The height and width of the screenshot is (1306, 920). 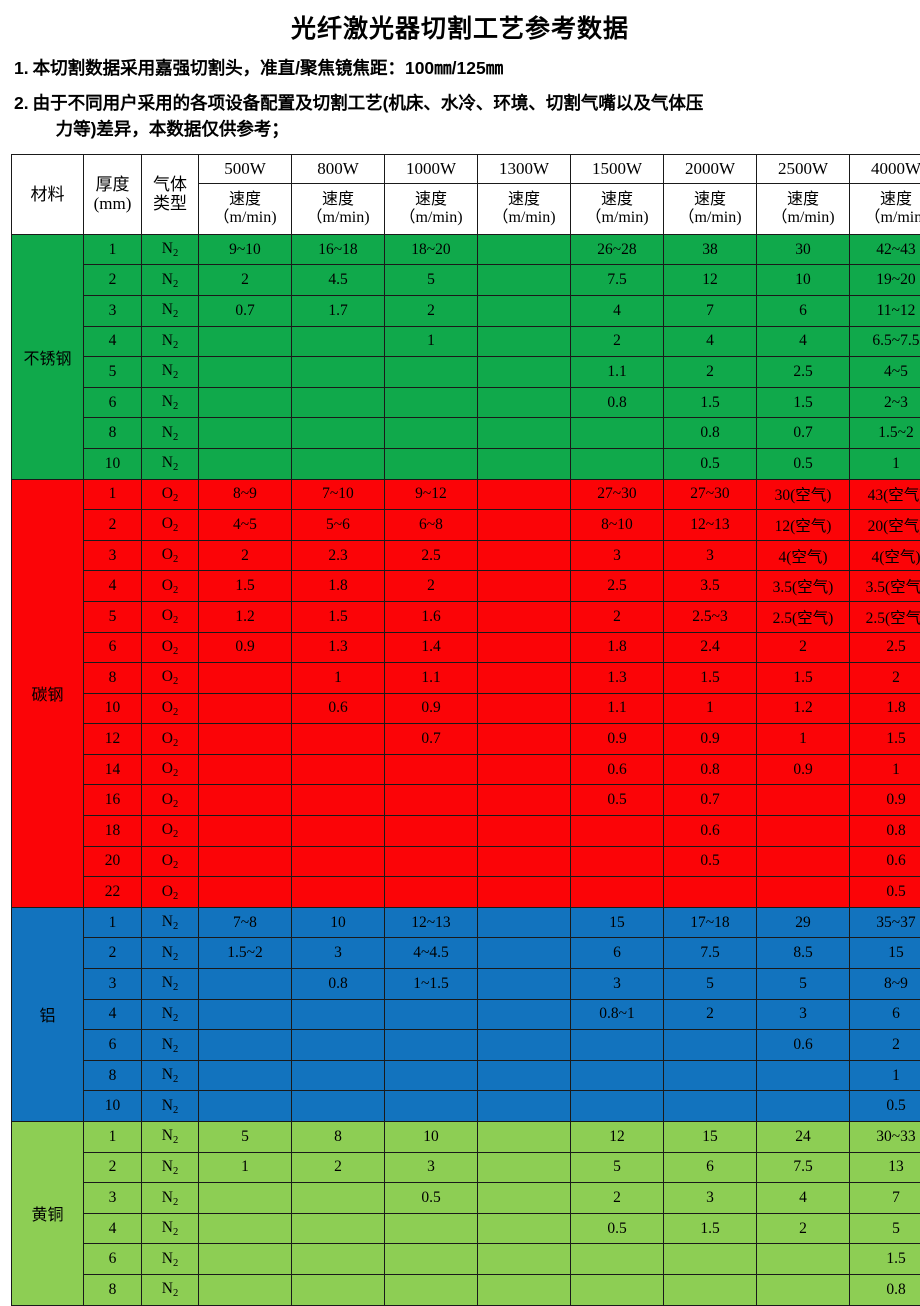 What do you see at coordinates (617, 1228) in the screenshot?
I see `speed-cell-1500w: 0.5` at bounding box center [617, 1228].